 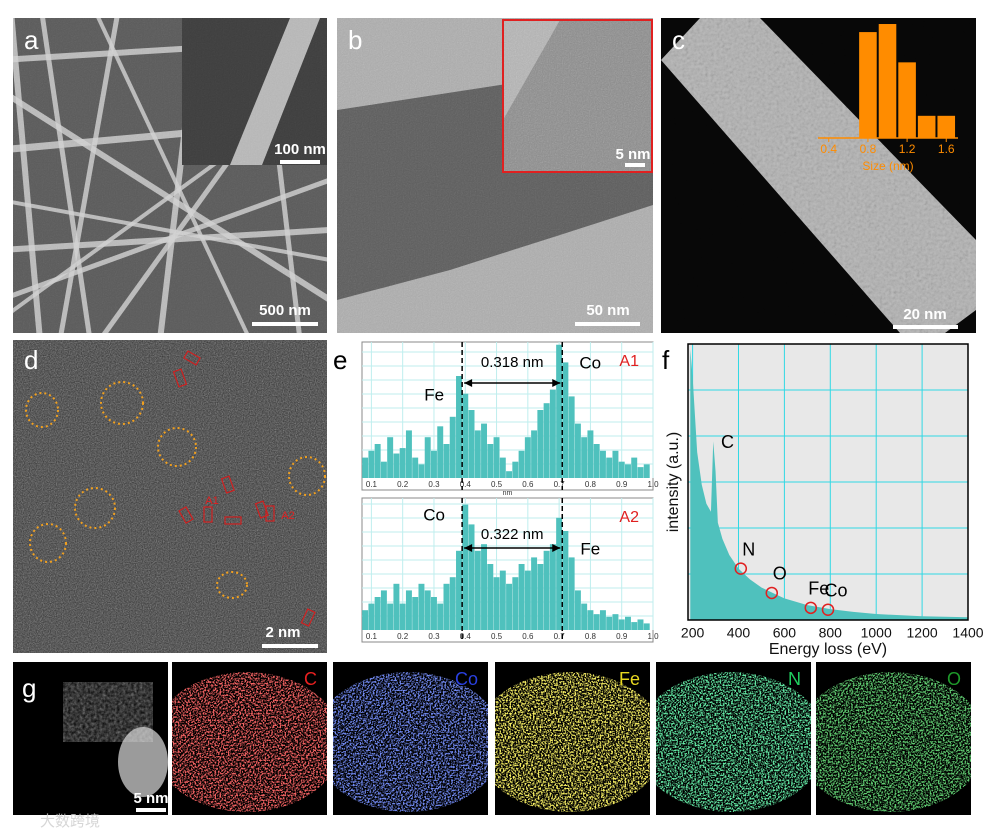 What do you see at coordinates (727, 442) in the screenshot?
I see `peak-label: C` at bounding box center [727, 442].